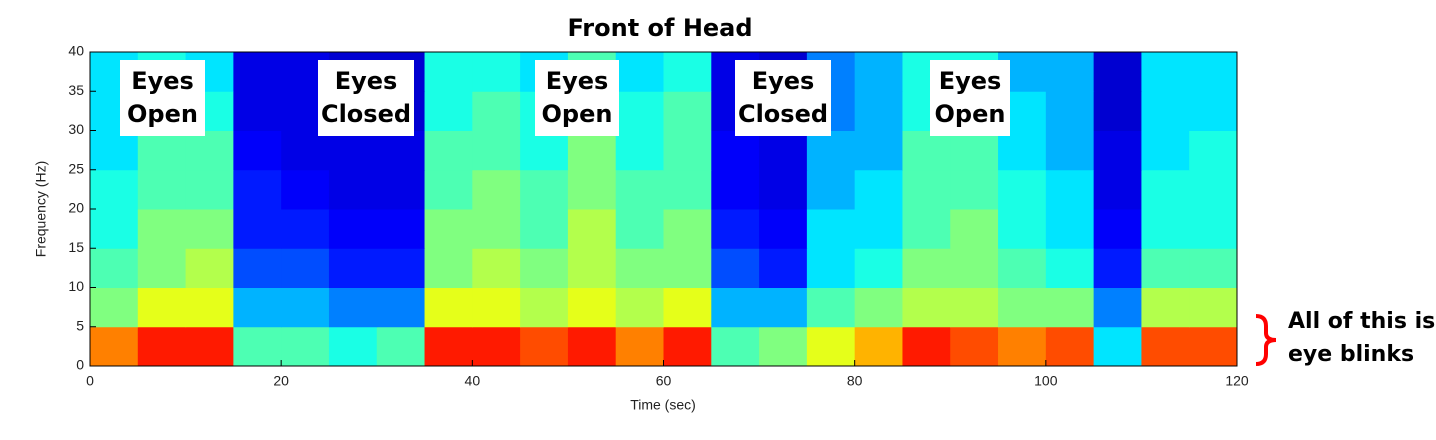 Image resolution: width=1436 pixels, height=440 pixels. I want to click on annotation-text: Eyes, so click(577, 81).